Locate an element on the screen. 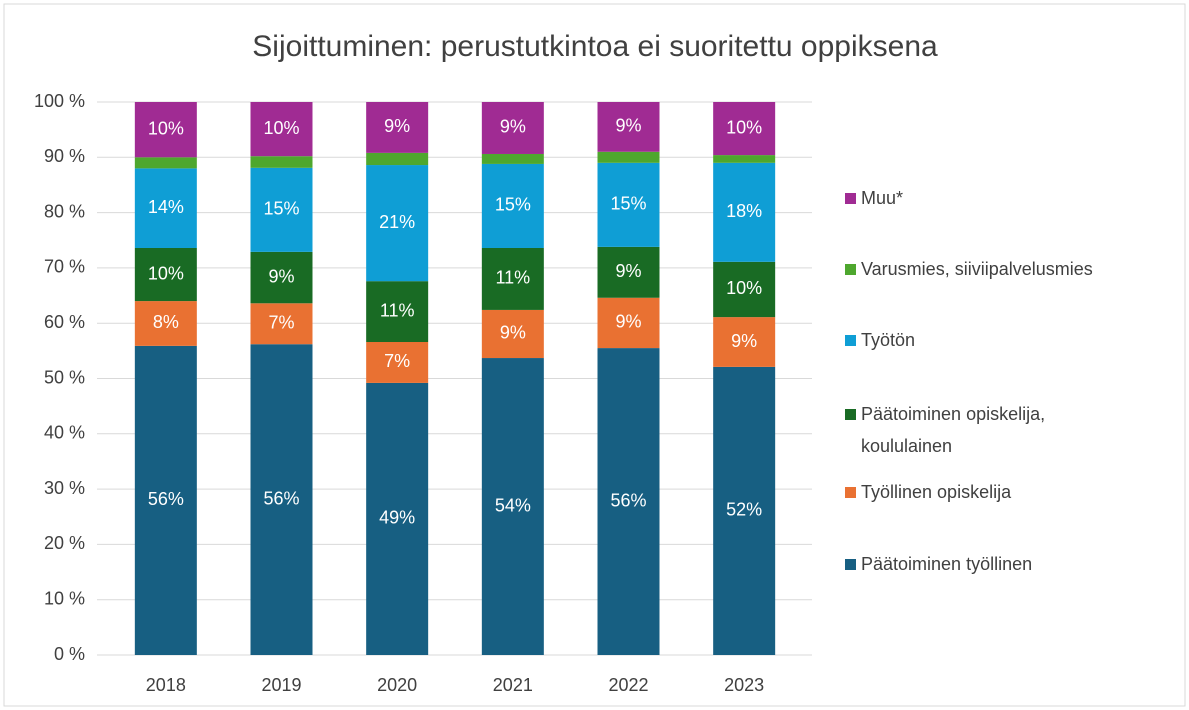  x-tick-label: 2020 is located at coordinates (397, 685).